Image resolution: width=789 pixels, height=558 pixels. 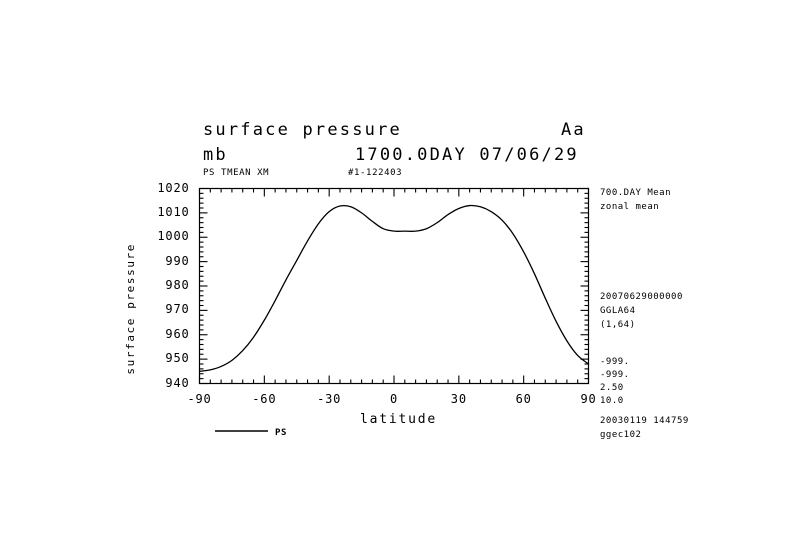 What do you see at coordinates (630, 207) in the screenshot?
I see `annotation-zonal-mean: zonal mean` at bounding box center [630, 207].